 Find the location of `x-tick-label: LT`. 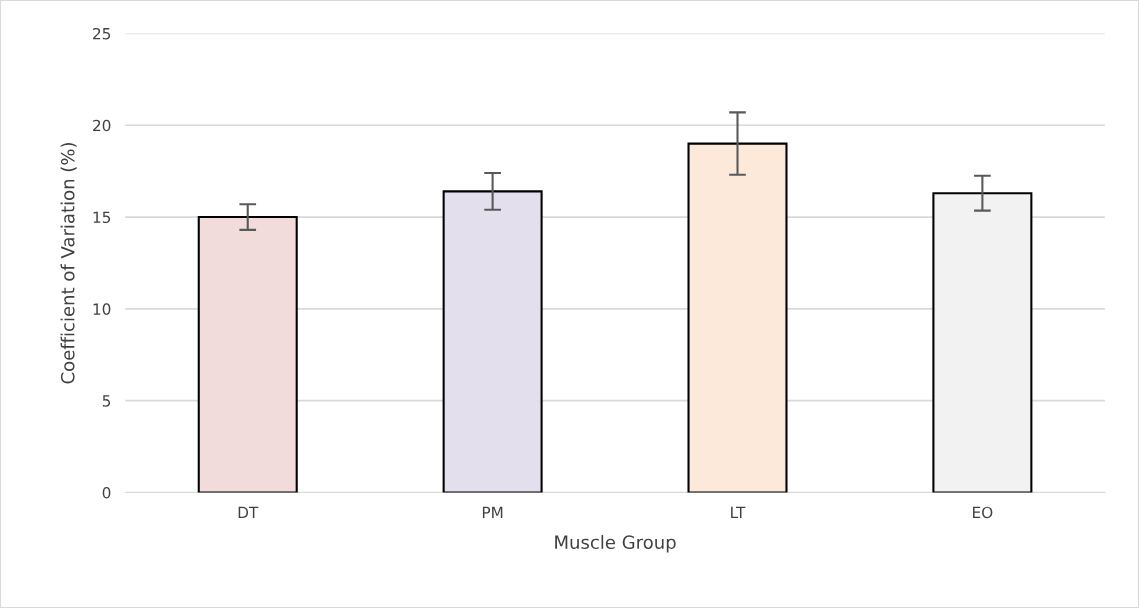

x-tick-label: LT is located at coordinates (738, 512).